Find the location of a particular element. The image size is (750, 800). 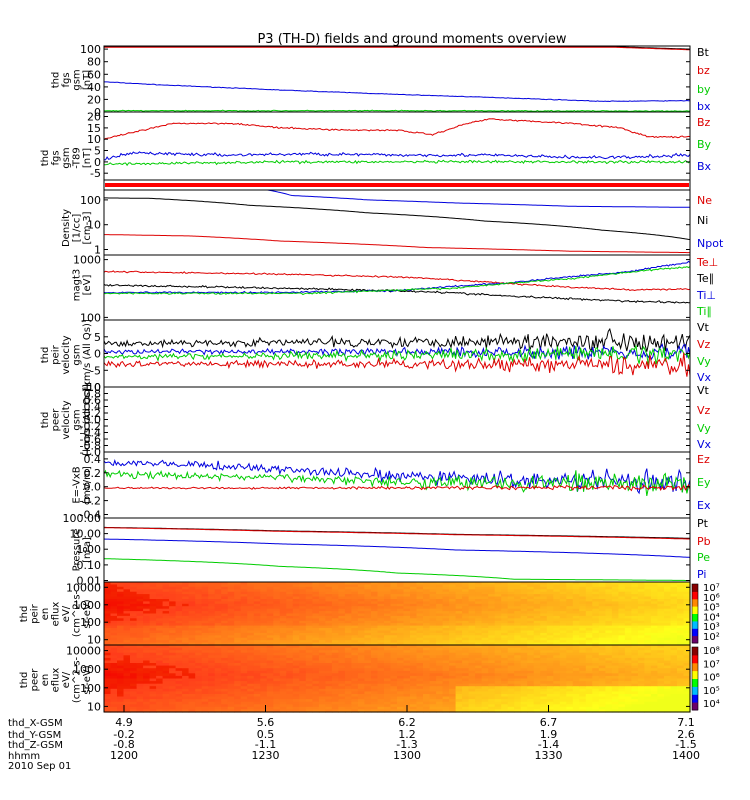

legend-label: Npot is located at coordinates (710, 243).